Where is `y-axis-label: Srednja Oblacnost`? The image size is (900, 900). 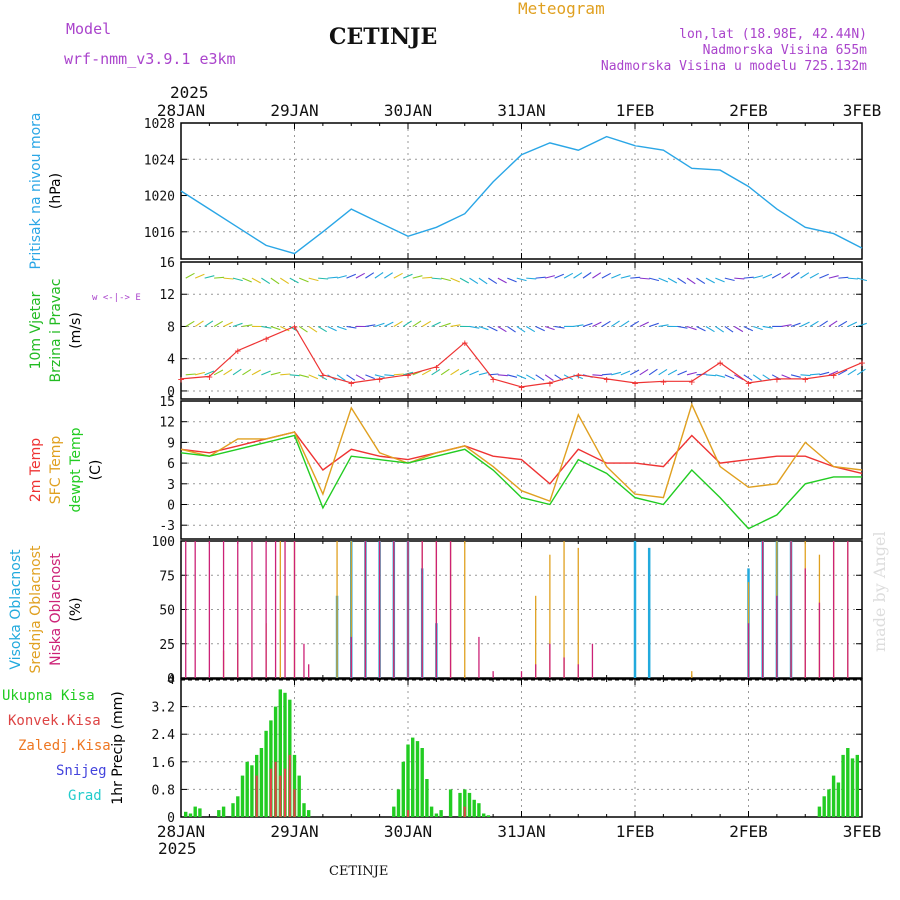
y-axis-label: Srednja Oblacnost is located at coordinates (36, 609).